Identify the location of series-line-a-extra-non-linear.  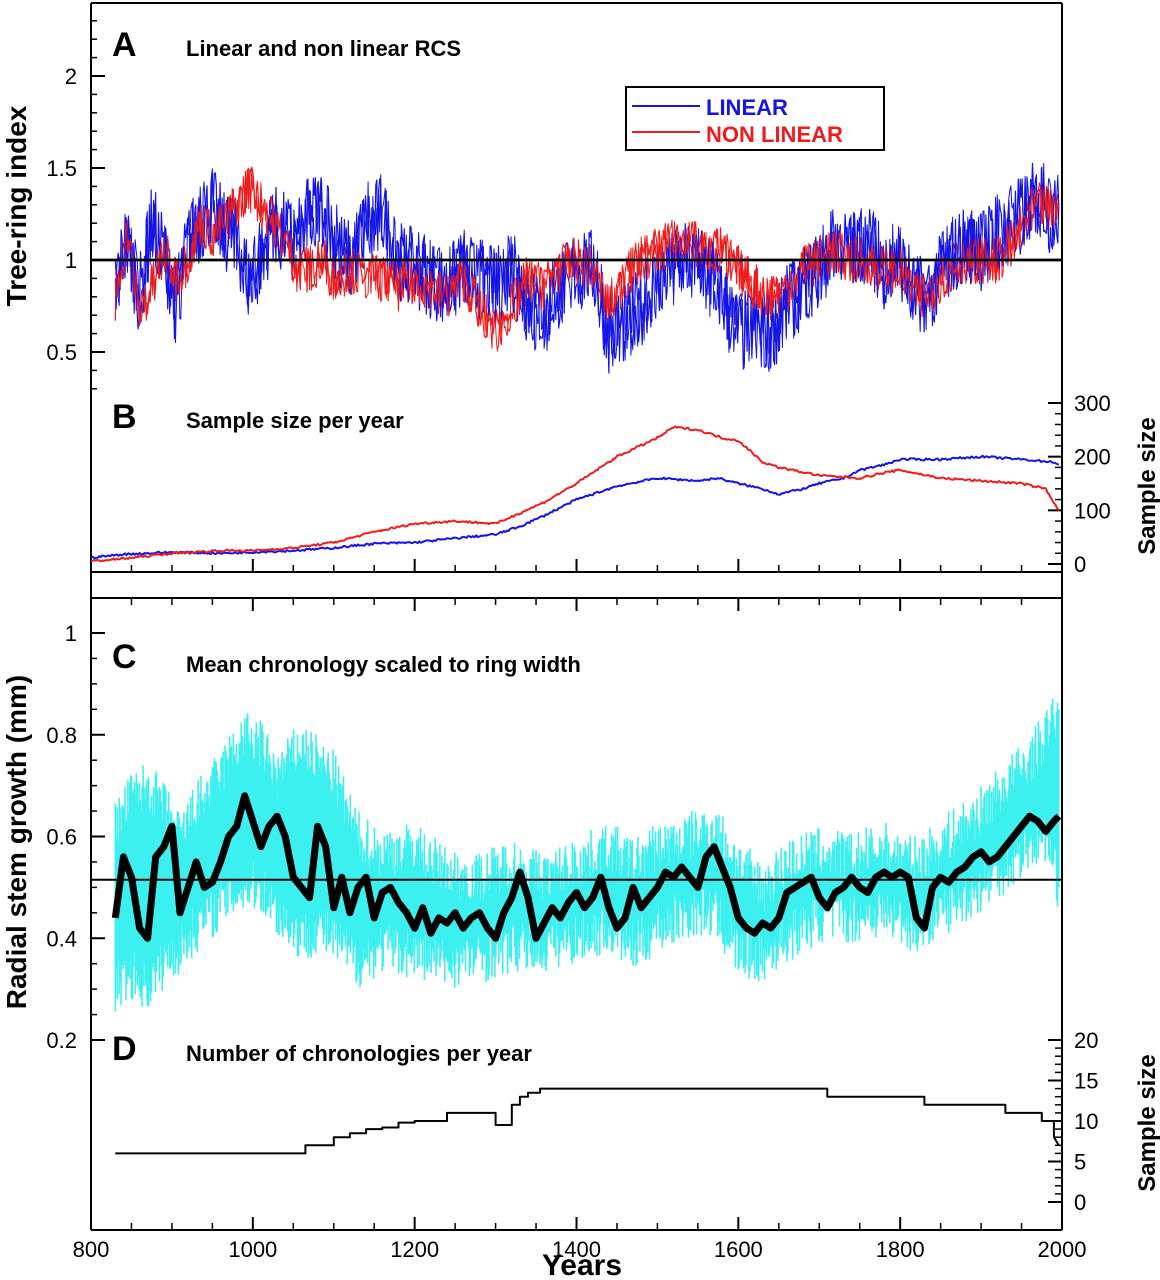
(587, 260).